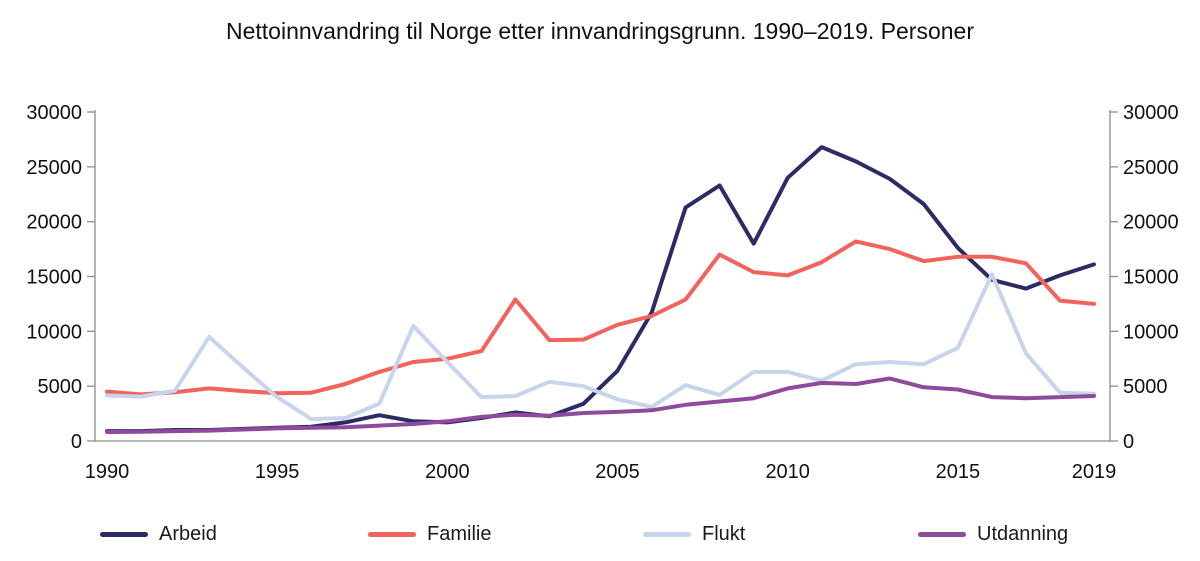 This screenshot has width=1200, height=561. What do you see at coordinates (76, 442) in the screenshot?
I see `y-tick-label-left: 0` at bounding box center [76, 442].